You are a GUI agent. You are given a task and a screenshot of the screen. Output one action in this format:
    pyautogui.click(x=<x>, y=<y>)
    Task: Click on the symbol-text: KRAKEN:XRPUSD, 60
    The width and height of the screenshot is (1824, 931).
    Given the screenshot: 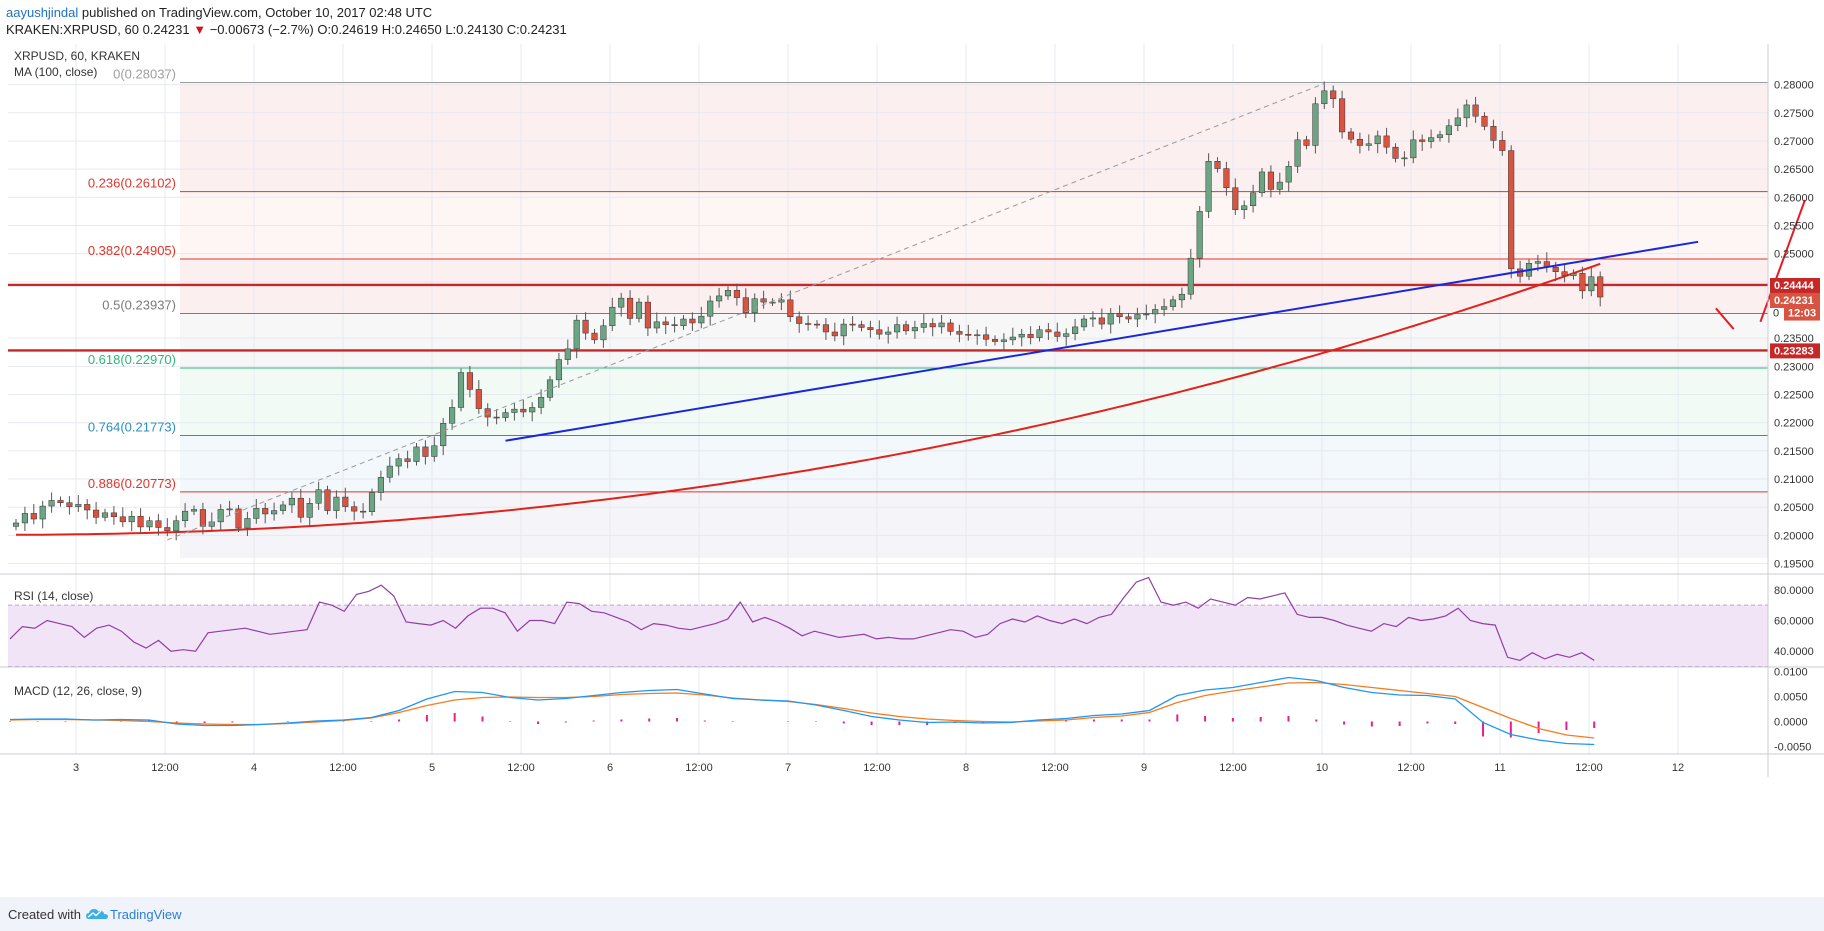 What is the action you would take?
    pyautogui.click(x=72, y=29)
    